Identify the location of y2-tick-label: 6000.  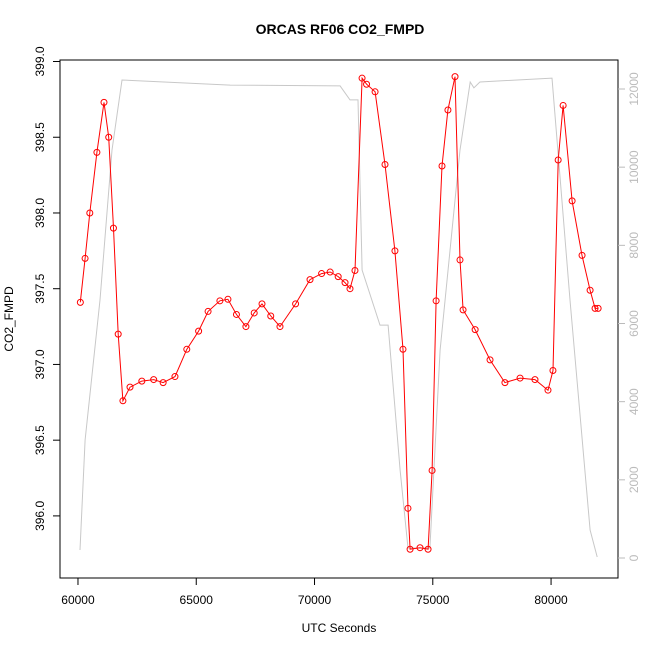
(634, 323).